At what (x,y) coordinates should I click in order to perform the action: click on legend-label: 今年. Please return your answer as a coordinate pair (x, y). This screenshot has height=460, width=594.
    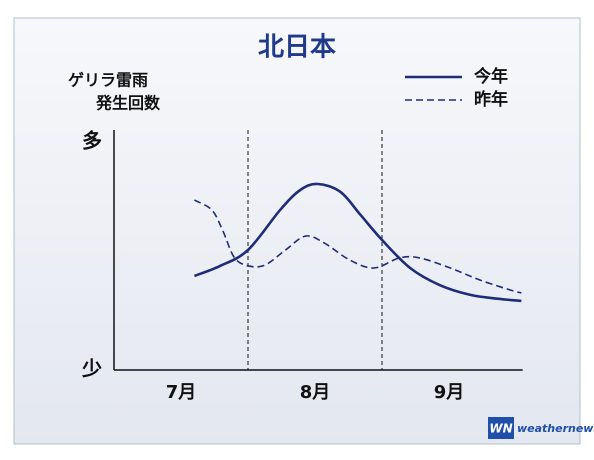
    Looking at the image, I should click on (491, 76).